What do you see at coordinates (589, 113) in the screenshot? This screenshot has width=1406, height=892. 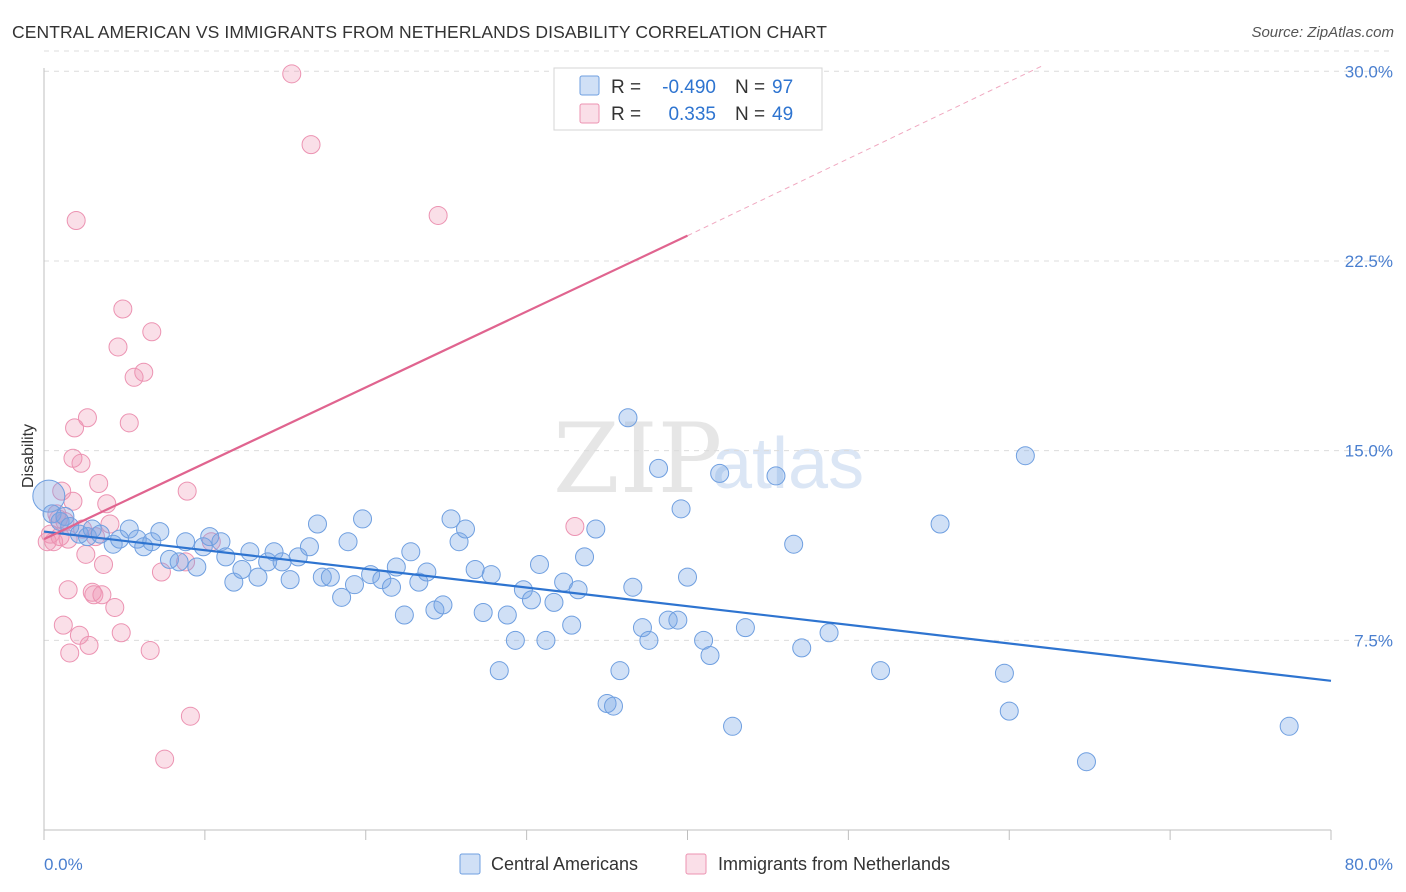 I see `legend-swatch-pink` at bounding box center [589, 113].